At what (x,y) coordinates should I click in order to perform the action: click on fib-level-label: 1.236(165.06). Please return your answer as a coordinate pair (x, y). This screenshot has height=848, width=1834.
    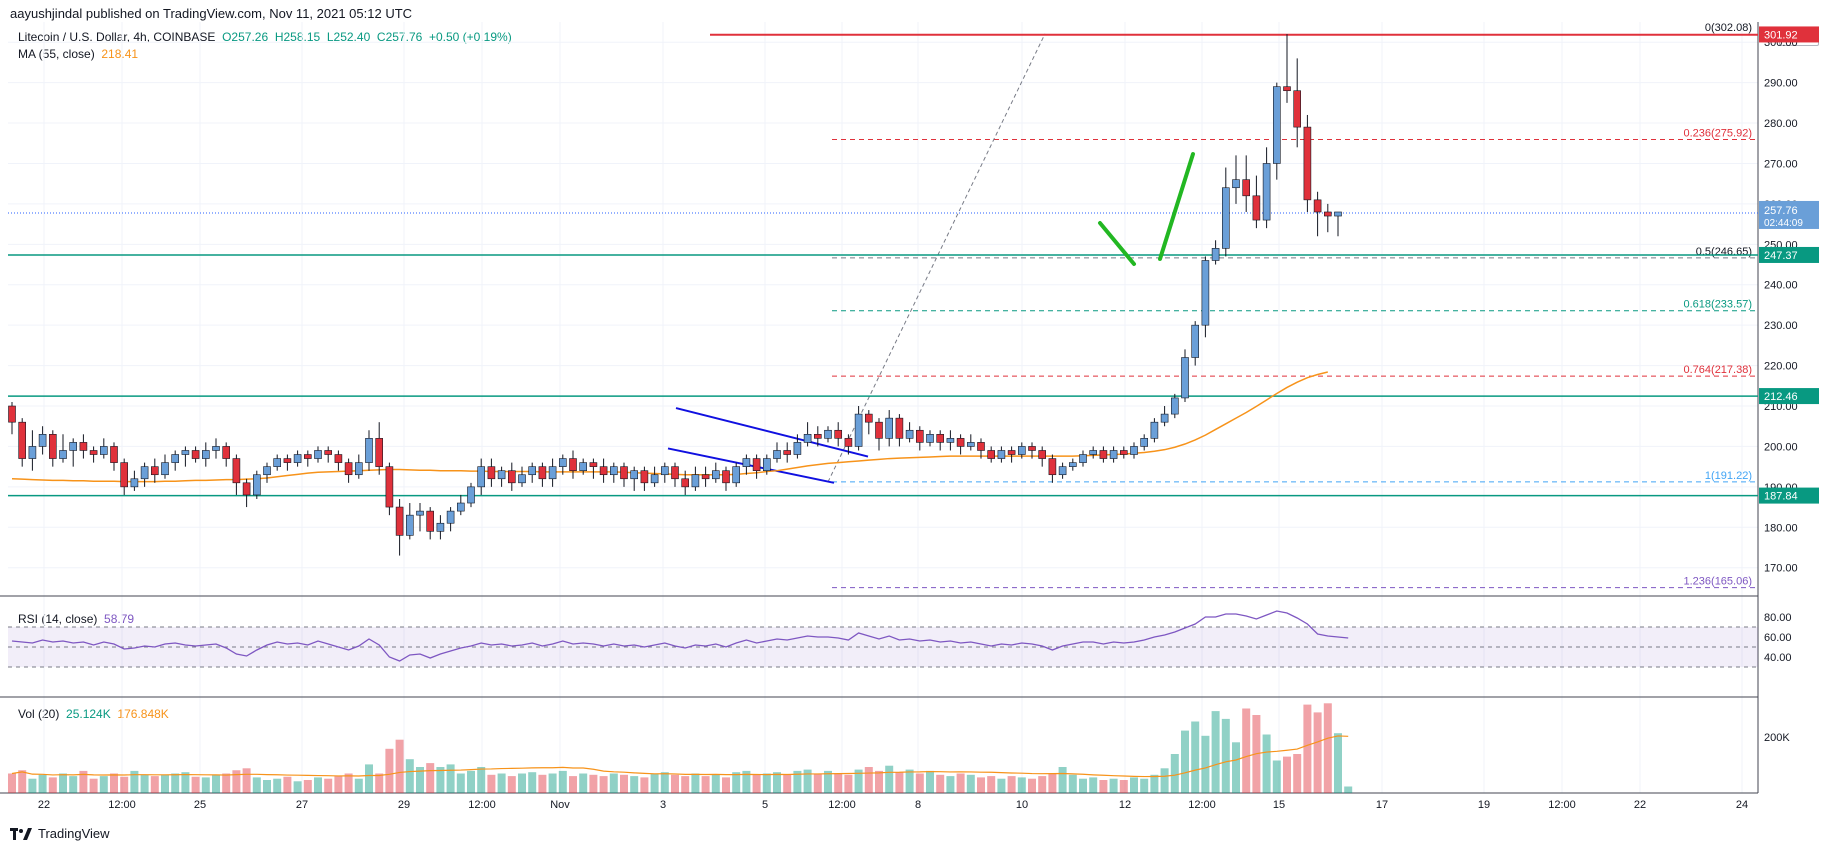
    Looking at the image, I should click on (1718, 582).